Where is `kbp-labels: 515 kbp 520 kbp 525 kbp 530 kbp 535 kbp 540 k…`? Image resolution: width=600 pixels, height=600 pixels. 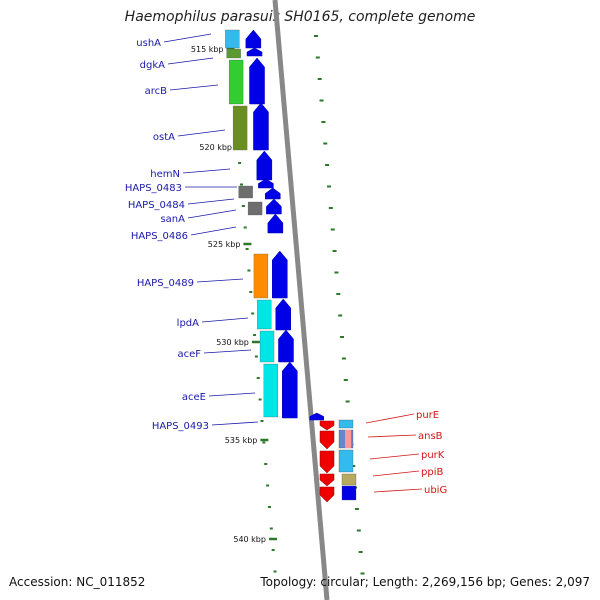 kbp-labels: 515 kbp 520 kbp 525 kbp 530 kbp 535 kbp 540 k… is located at coordinates (228, 294).